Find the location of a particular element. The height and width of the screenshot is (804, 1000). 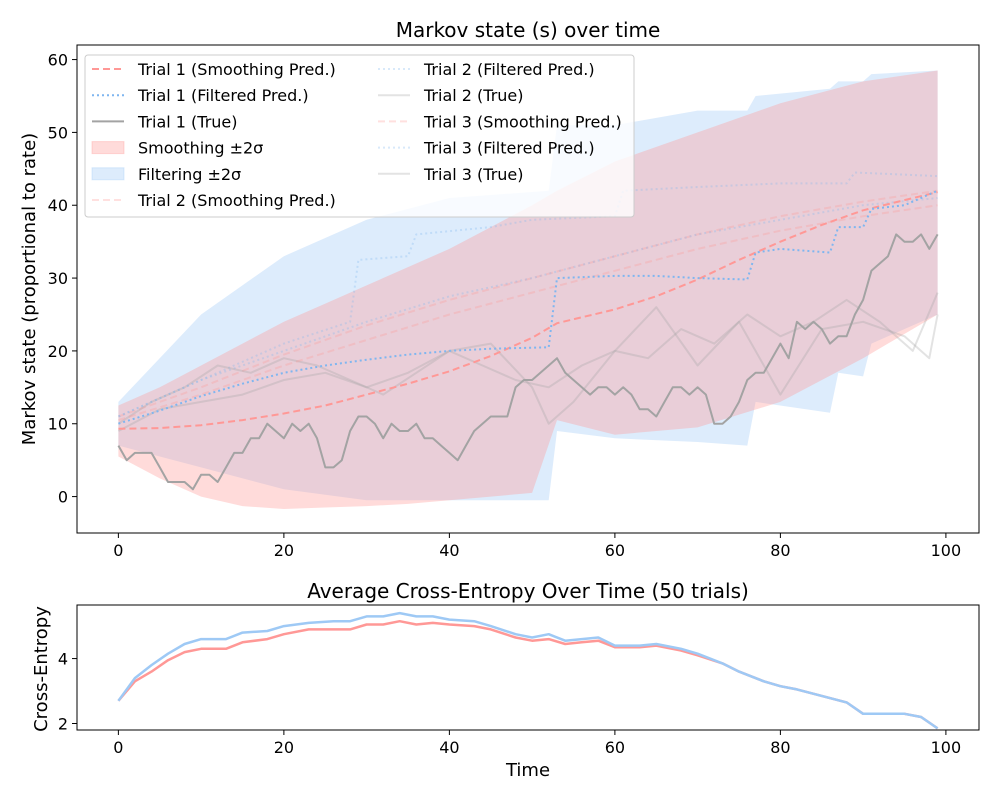

legend-entry: Trial 1 (Filtered Pred.) is located at coordinates (200, 95).